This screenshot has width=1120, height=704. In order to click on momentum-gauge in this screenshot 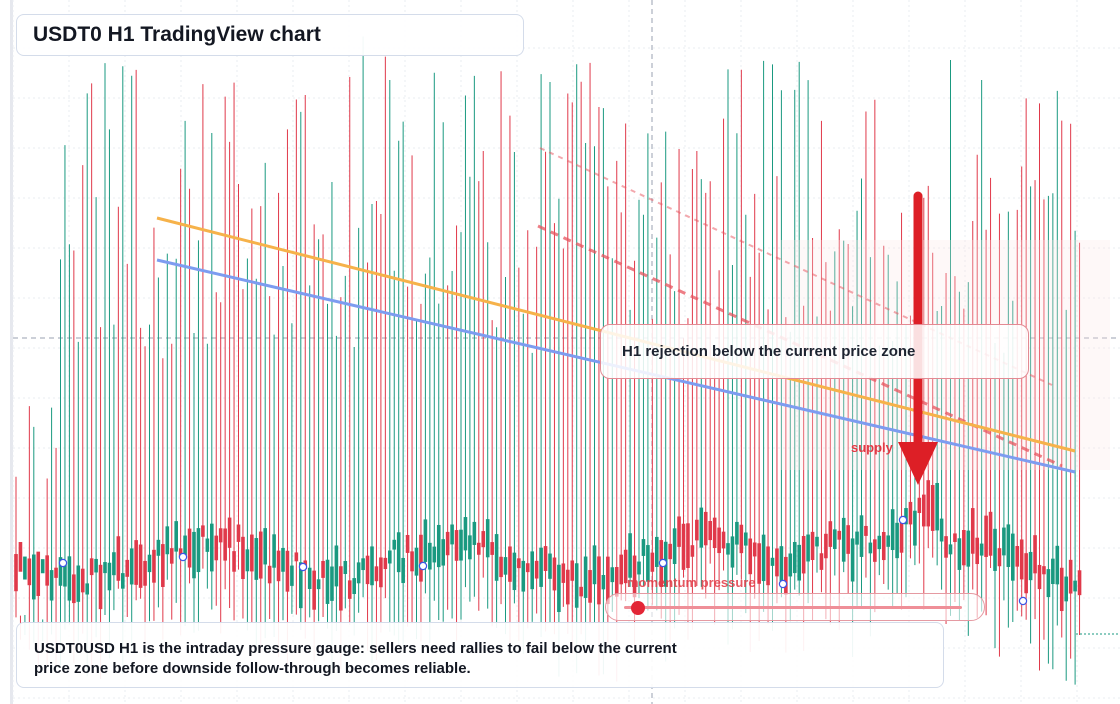, I will do `click(795, 607)`.